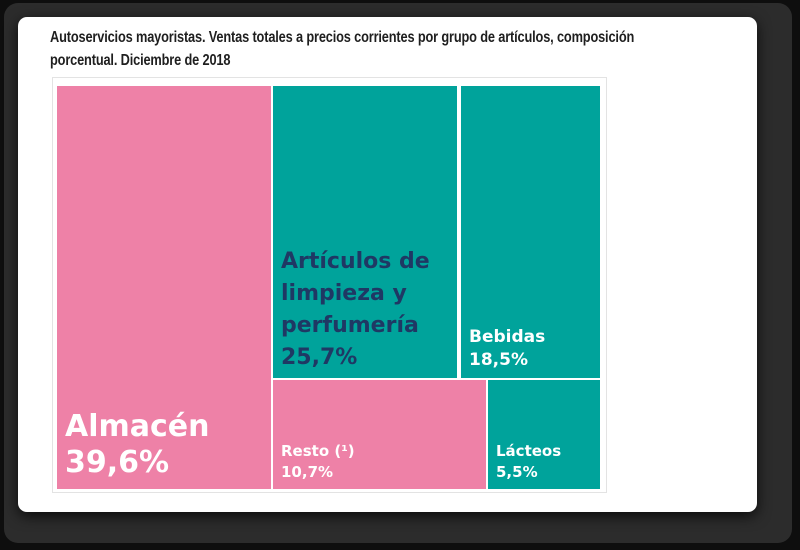 The image size is (800, 550). What do you see at coordinates (379, 434) in the screenshot?
I see `treemap-cell-resto: Resto (¹) 10,7%` at bounding box center [379, 434].